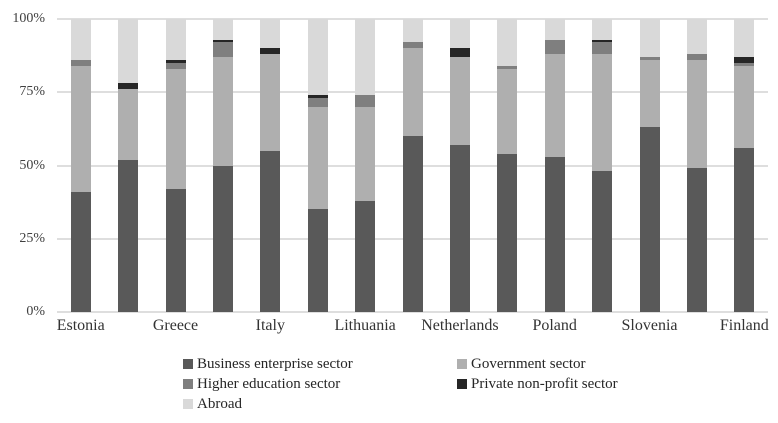 The height and width of the screenshot is (423, 778). I want to click on bar-lithuania, so click(365, 165).